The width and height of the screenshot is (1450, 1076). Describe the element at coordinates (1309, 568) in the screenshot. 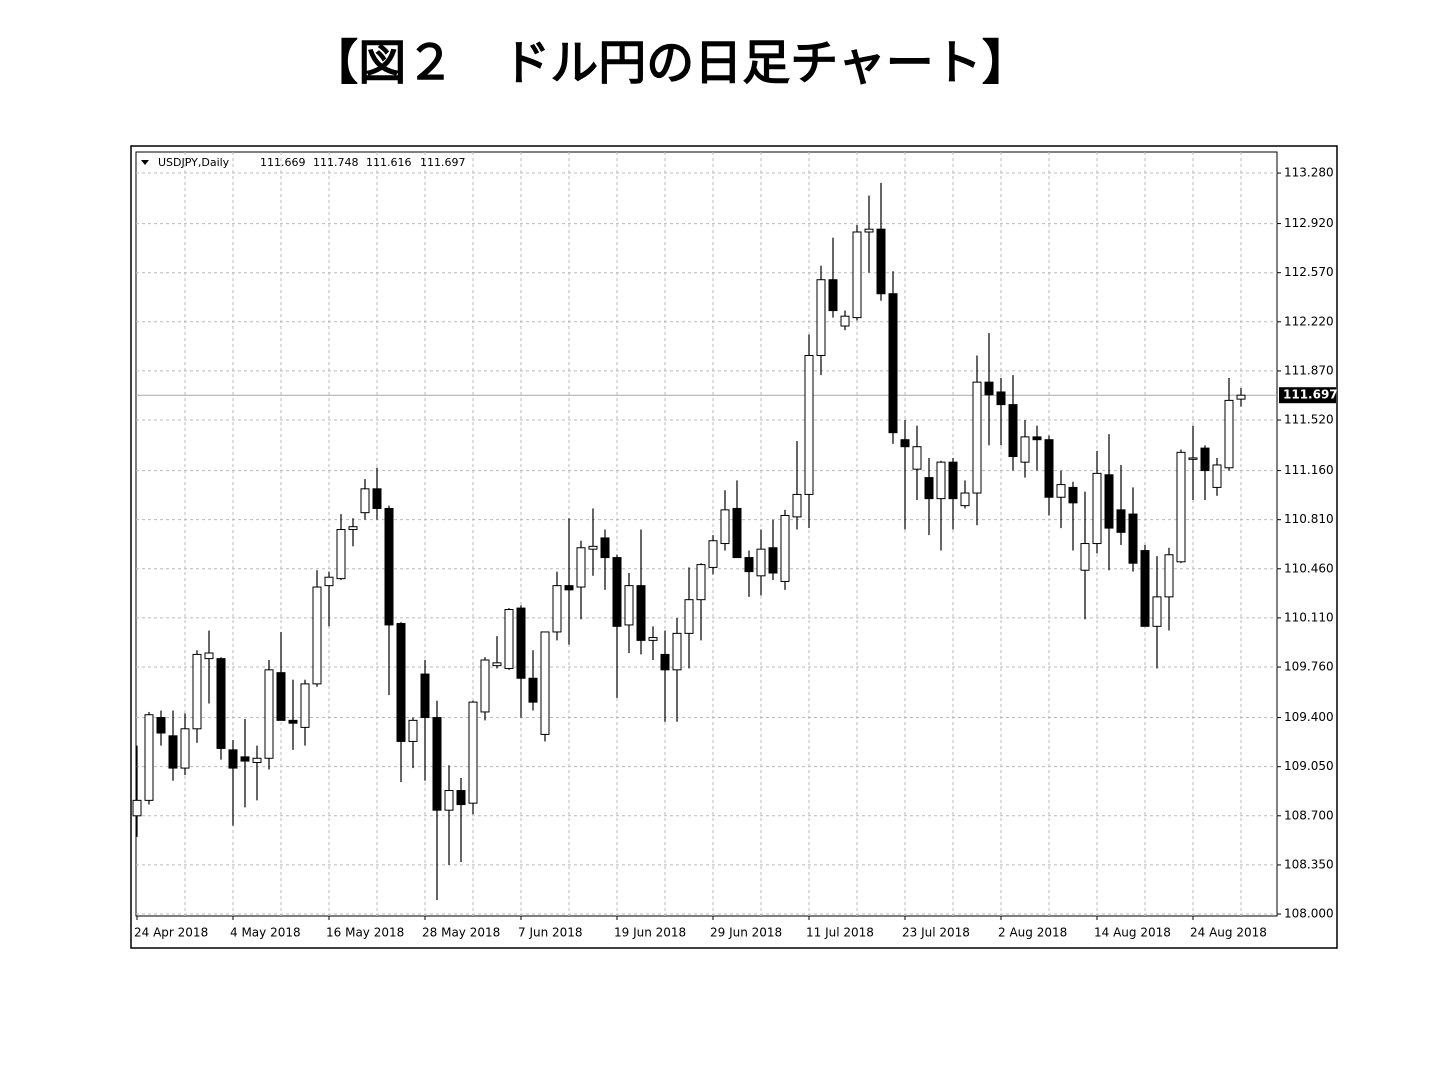

I see `y-tick-label: 110.460` at that location.